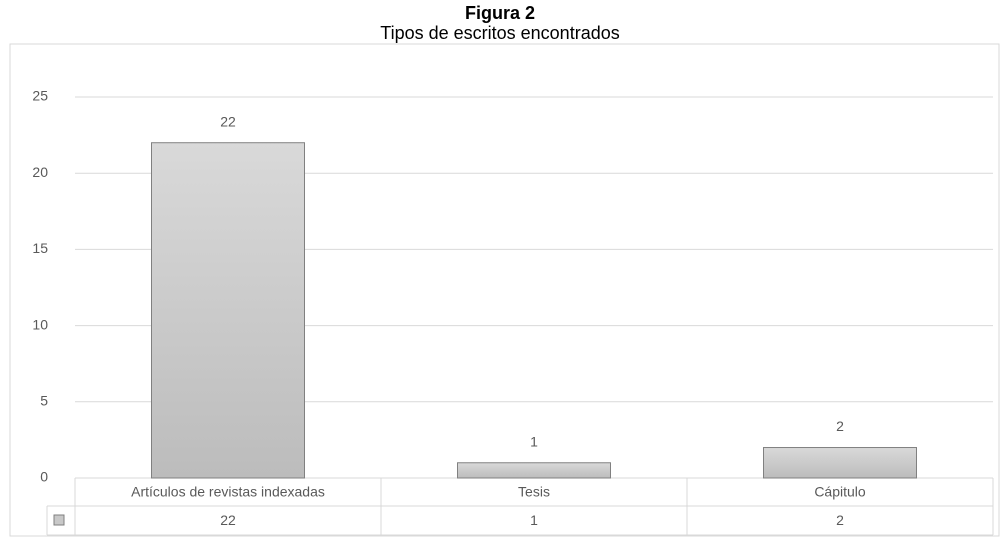 The height and width of the screenshot is (537, 1001). What do you see at coordinates (44, 477) in the screenshot?
I see `y-tick-label: 0` at bounding box center [44, 477].